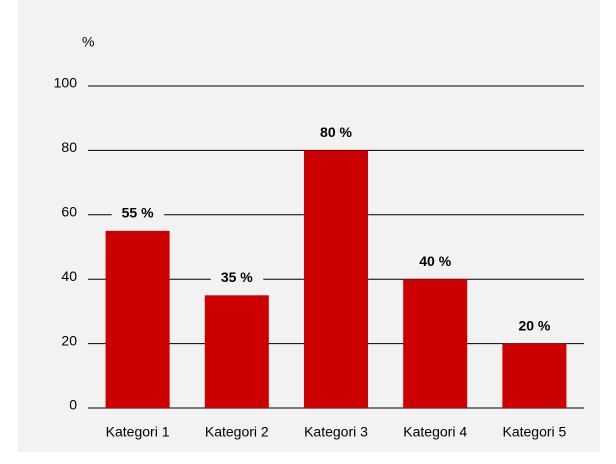 This screenshot has height=464, width=616. I want to click on value-label: 40 %, so click(435, 261).